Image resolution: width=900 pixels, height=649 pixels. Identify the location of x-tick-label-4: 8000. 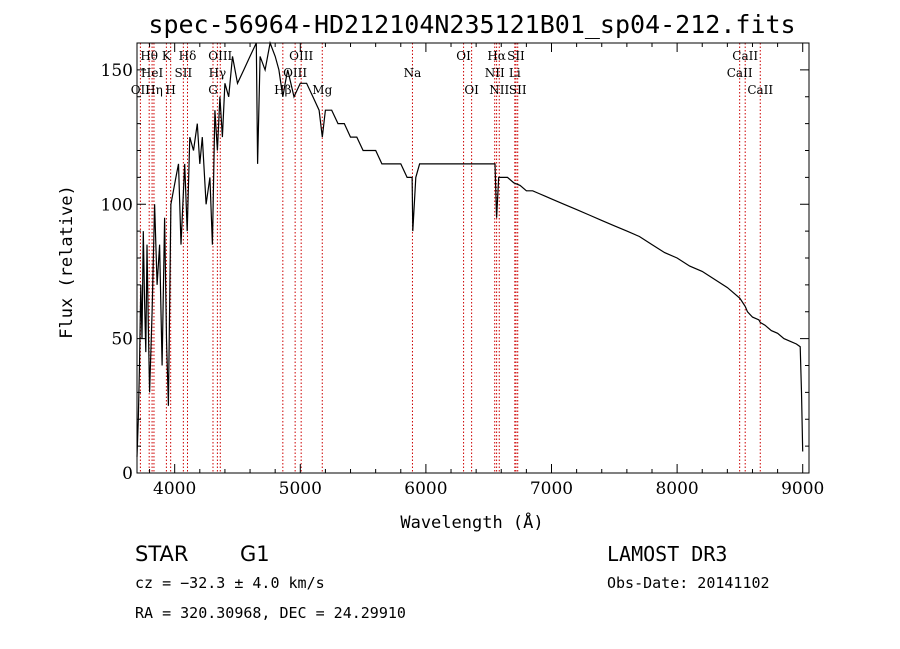
(676, 489).